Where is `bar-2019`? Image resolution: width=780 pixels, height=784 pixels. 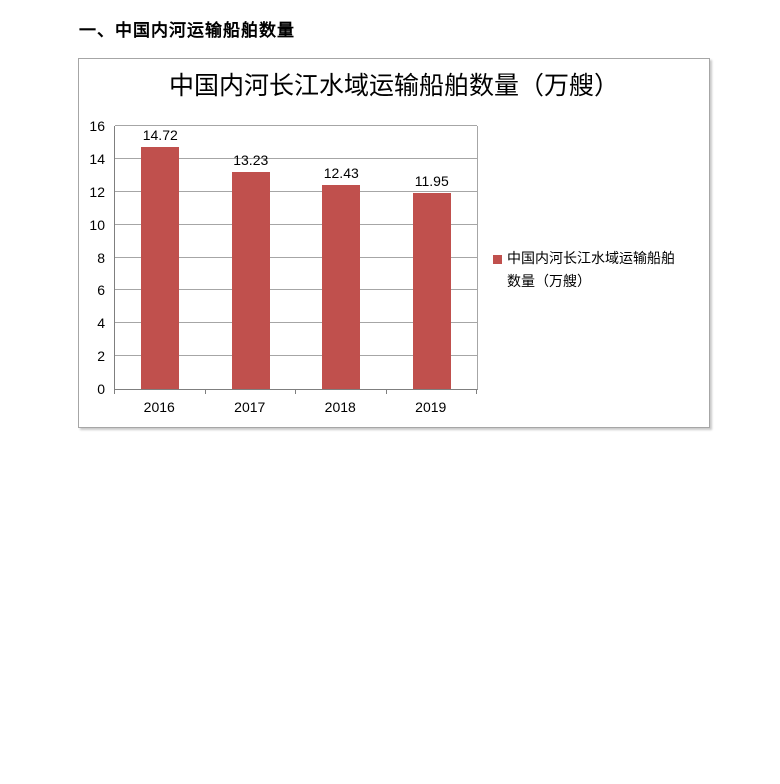
bar-2019 is located at coordinates (431, 290).